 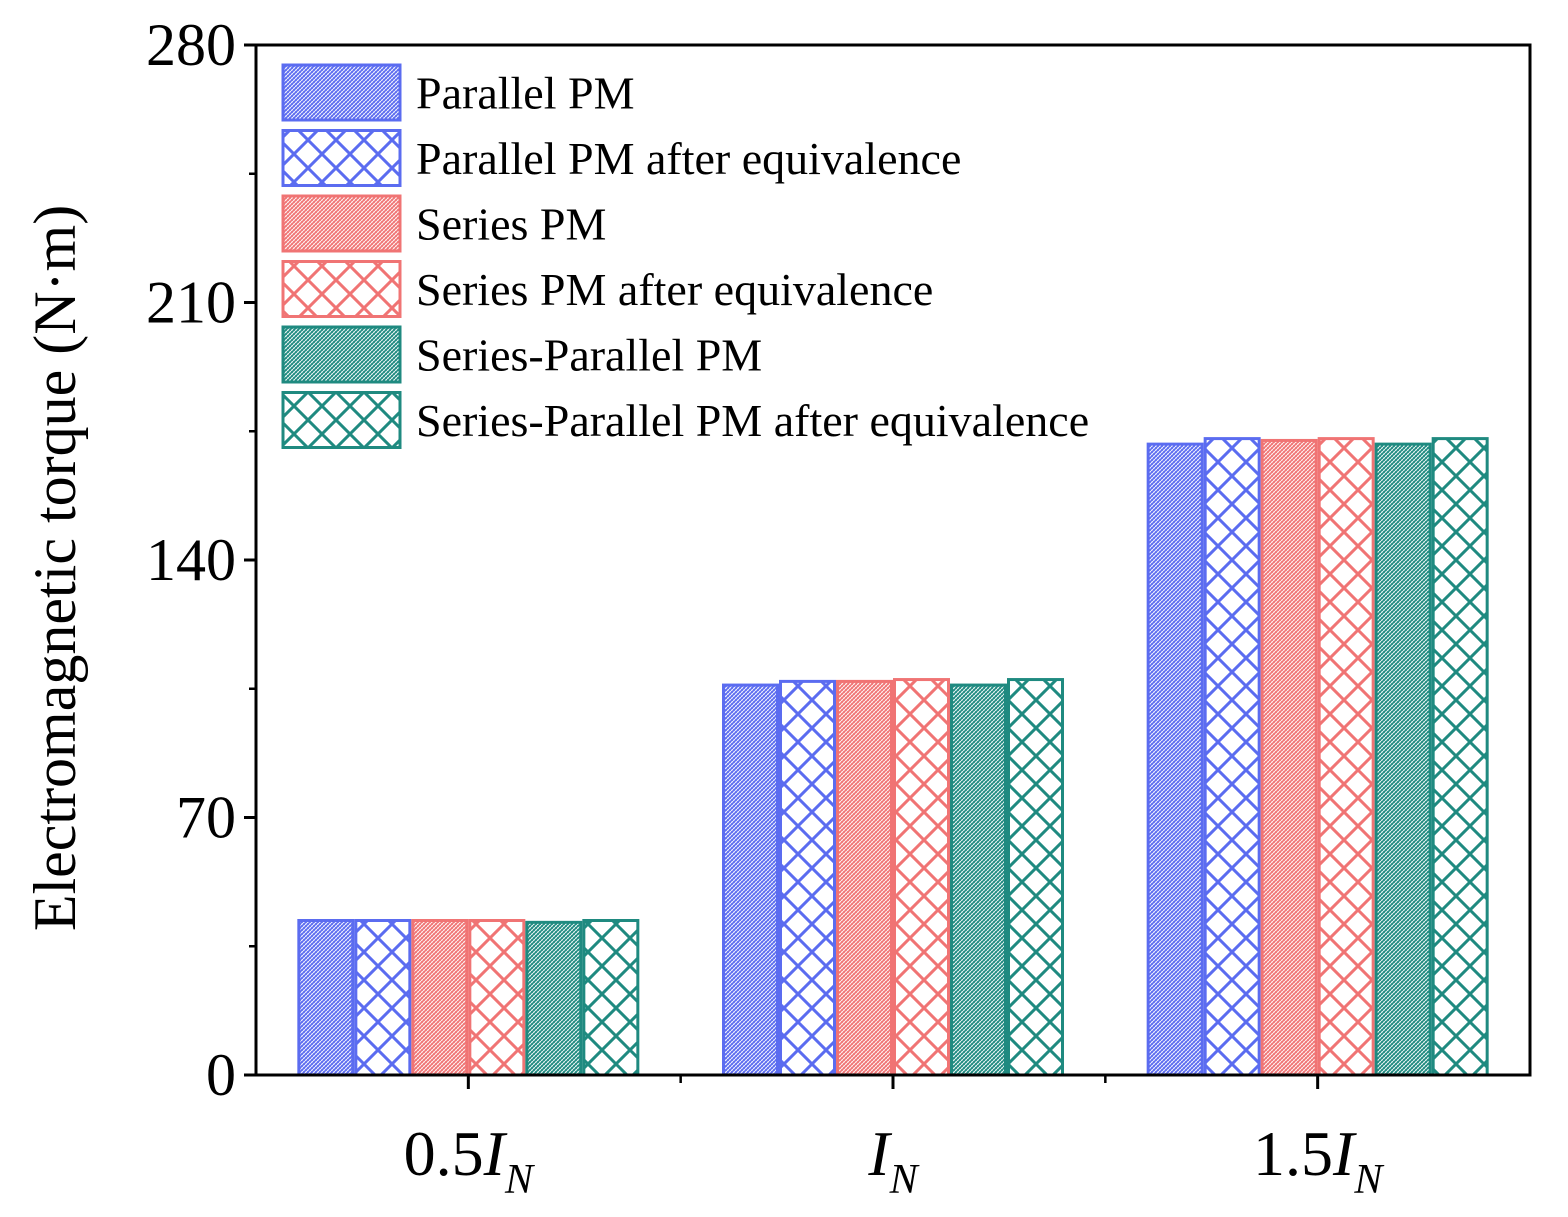 What do you see at coordinates (525, 93) in the screenshot?
I see `legend-label: Parallel PM` at bounding box center [525, 93].